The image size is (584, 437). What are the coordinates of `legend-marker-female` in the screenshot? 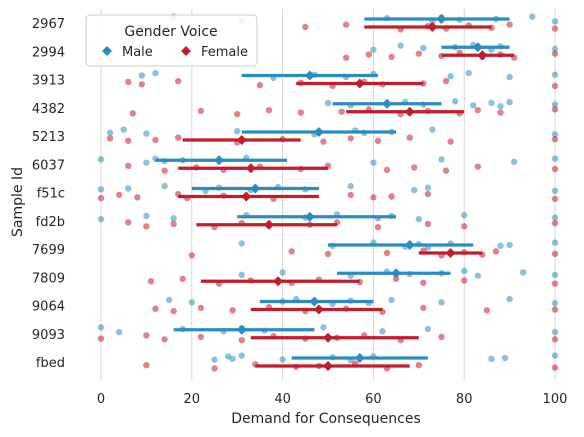 It's located at (186, 51).